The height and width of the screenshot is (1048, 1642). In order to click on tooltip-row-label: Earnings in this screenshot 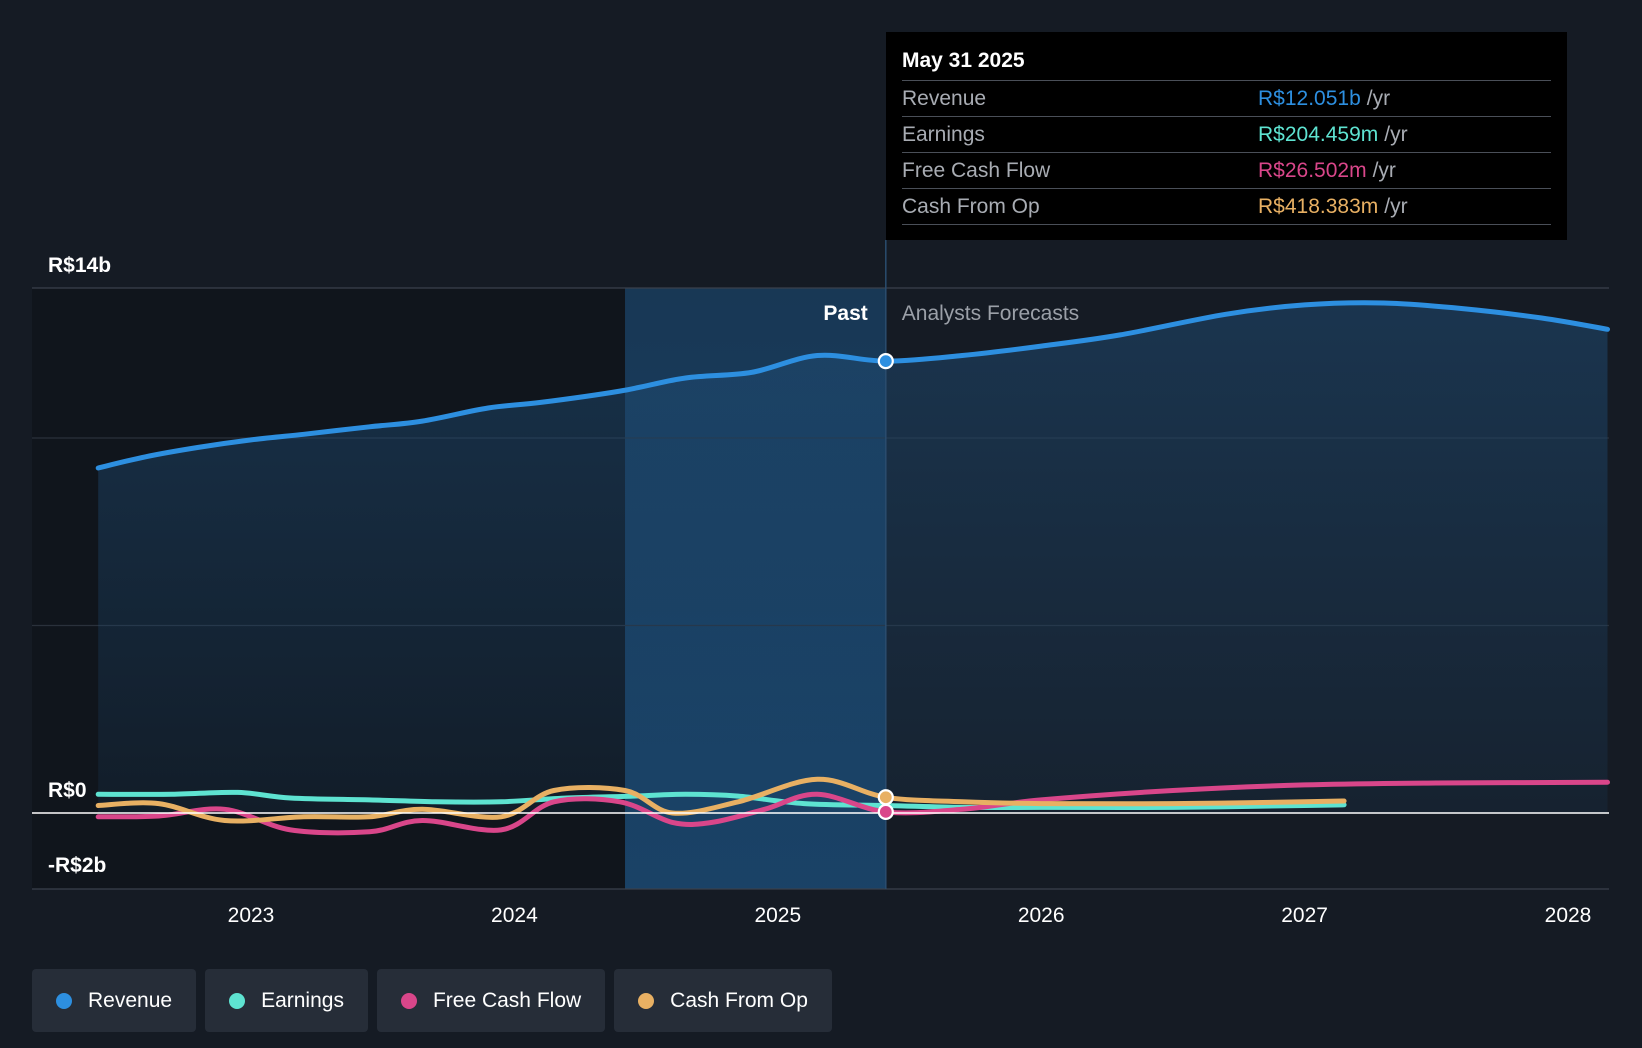, I will do `click(943, 134)`.